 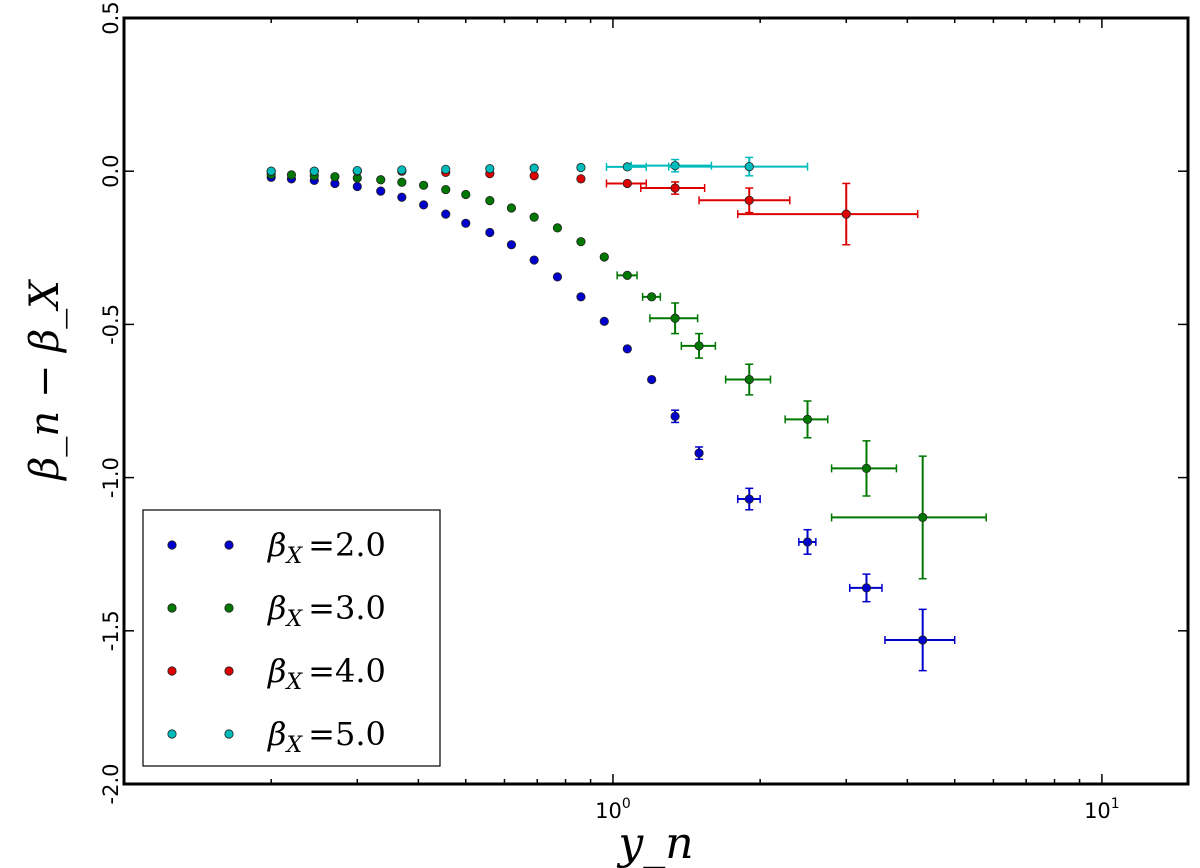 I want to click on legend-value: =4.0, so click(x=347, y=671).